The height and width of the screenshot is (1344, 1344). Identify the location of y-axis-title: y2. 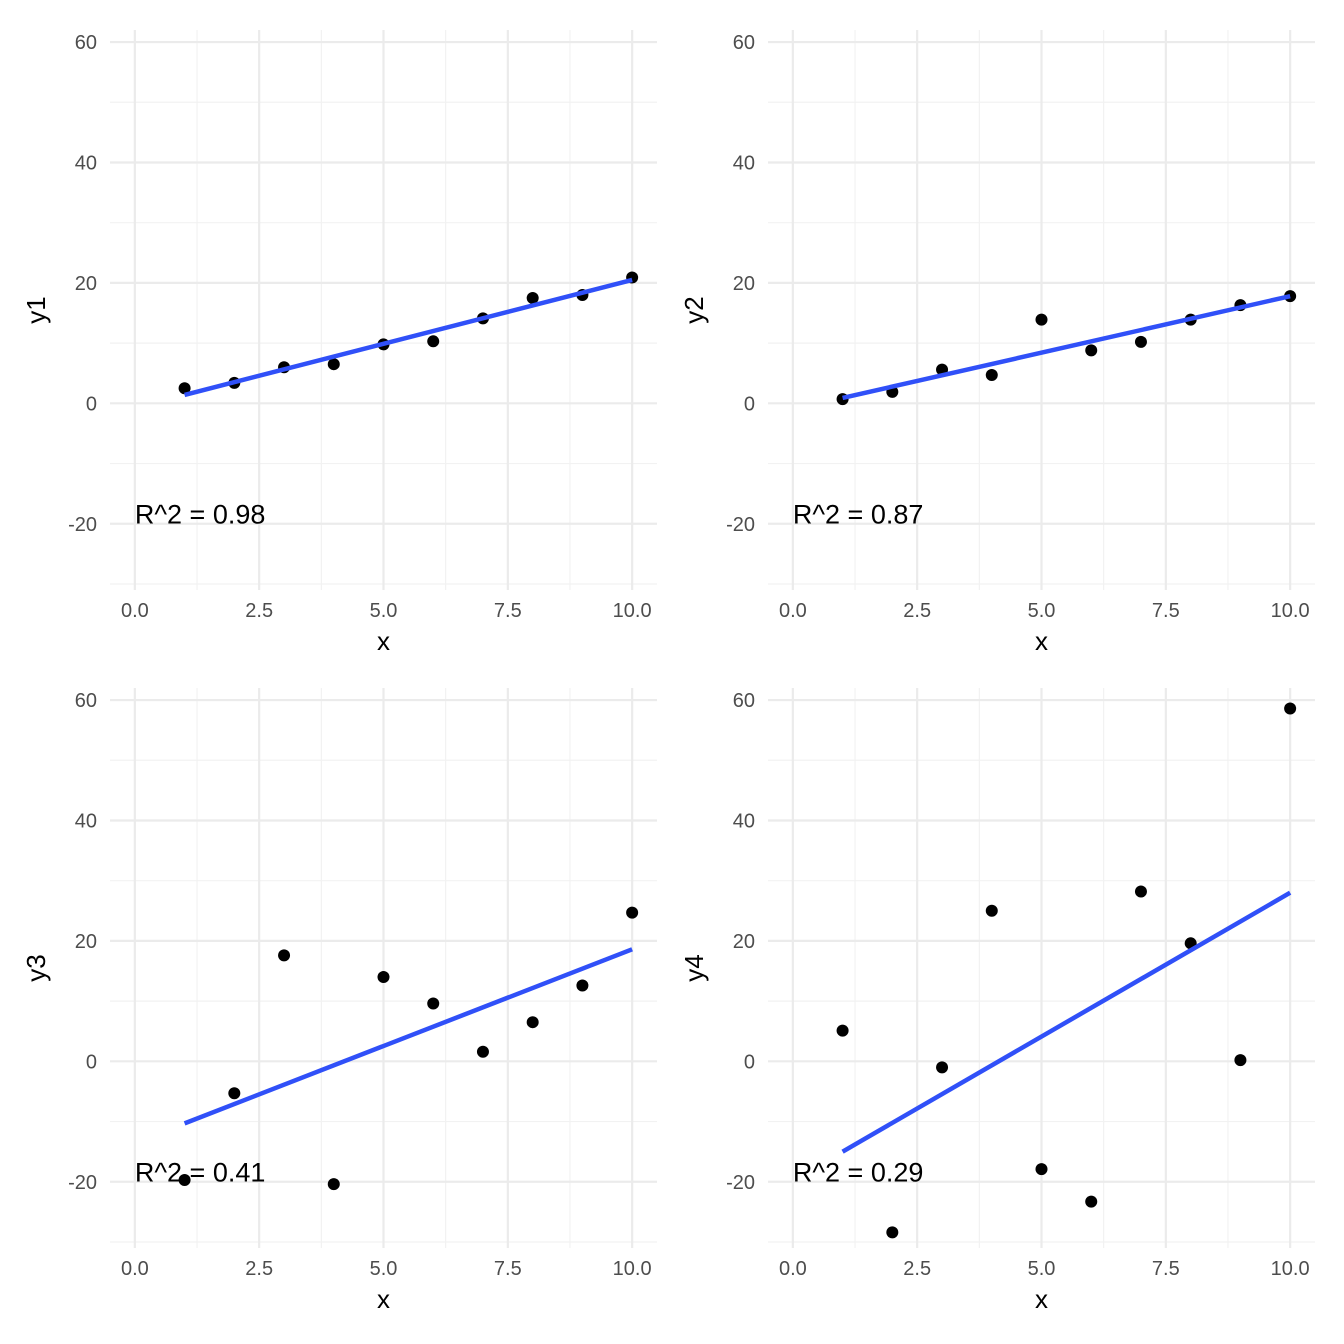
(694, 309).